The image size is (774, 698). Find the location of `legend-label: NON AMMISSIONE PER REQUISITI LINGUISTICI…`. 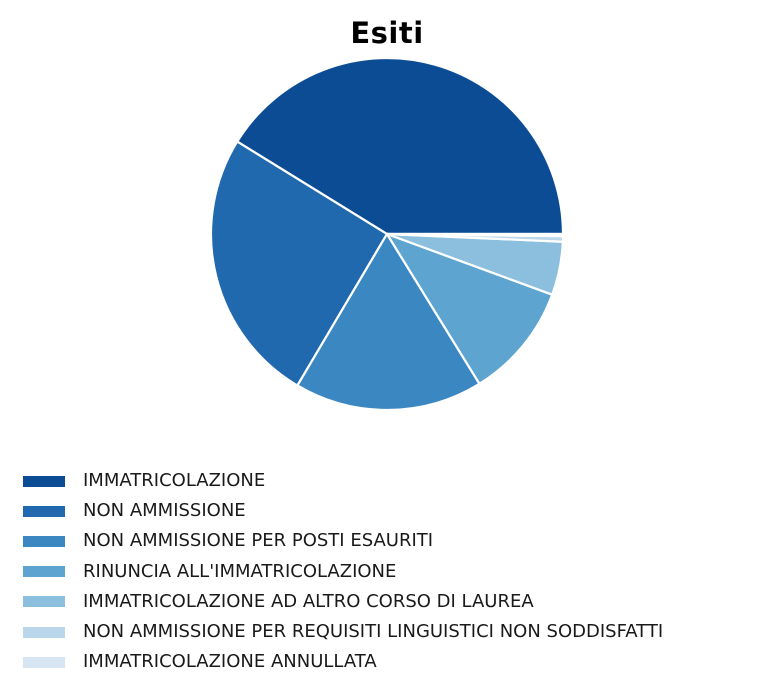

legend-label: NON AMMISSIONE PER REQUISITI LINGUISTICI… is located at coordinates (373, 632).